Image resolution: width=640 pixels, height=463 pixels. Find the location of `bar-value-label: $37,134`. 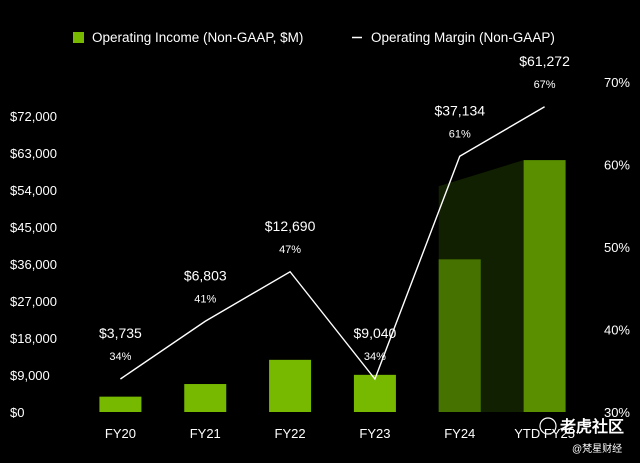

bar-value-label: $37,134 is located at coordinates (459, 110).